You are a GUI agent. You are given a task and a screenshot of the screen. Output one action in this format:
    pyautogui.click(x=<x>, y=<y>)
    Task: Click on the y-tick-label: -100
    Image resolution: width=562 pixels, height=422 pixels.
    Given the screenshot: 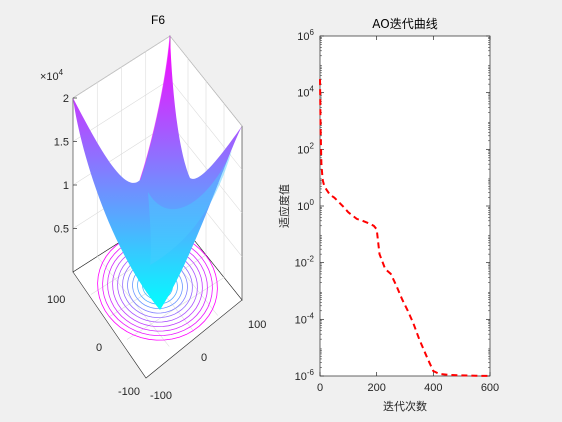 What is the action you would take?
    pyautogui.click(x=129, y=392)
    